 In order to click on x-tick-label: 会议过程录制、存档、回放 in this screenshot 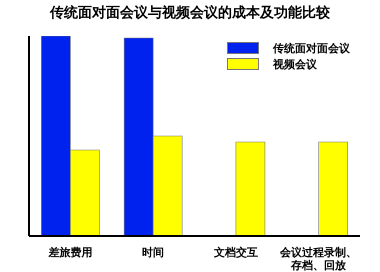, I will do `click(318, 259)`.